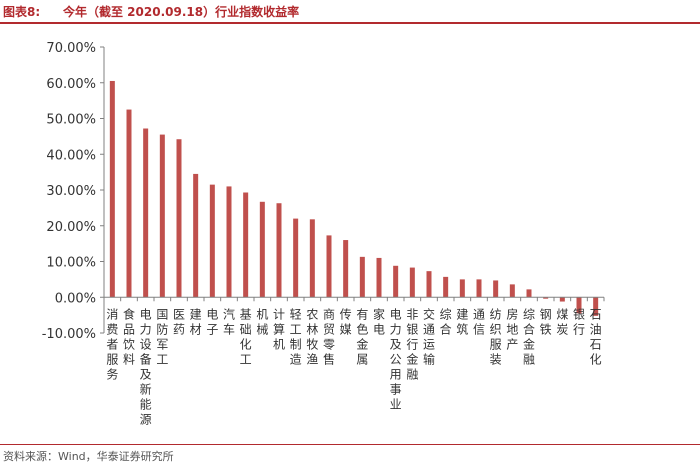  I want to click on category-label: 计算机, so click(279, 329).